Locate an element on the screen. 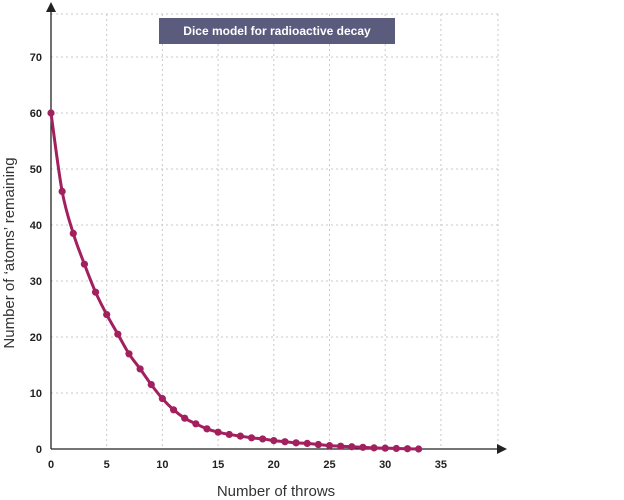 This screenshot has width=624, height=500. y-axis-label: Number of ‘atoms’ remaining is located at coordinates (9, 252).